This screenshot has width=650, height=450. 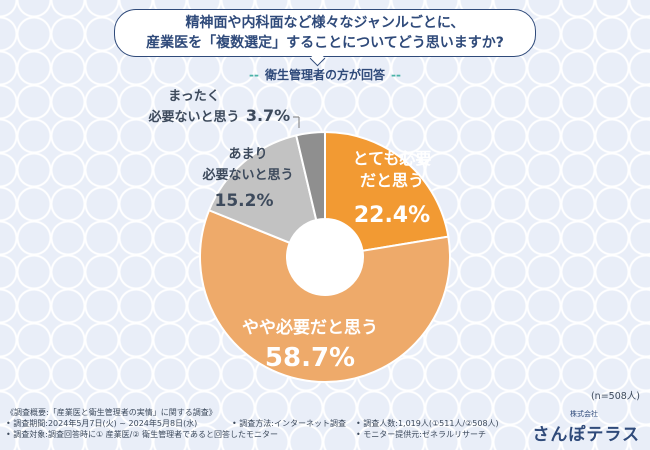 I want to click on label-very-need-line2: だと思う, so click(x=392, y=180).